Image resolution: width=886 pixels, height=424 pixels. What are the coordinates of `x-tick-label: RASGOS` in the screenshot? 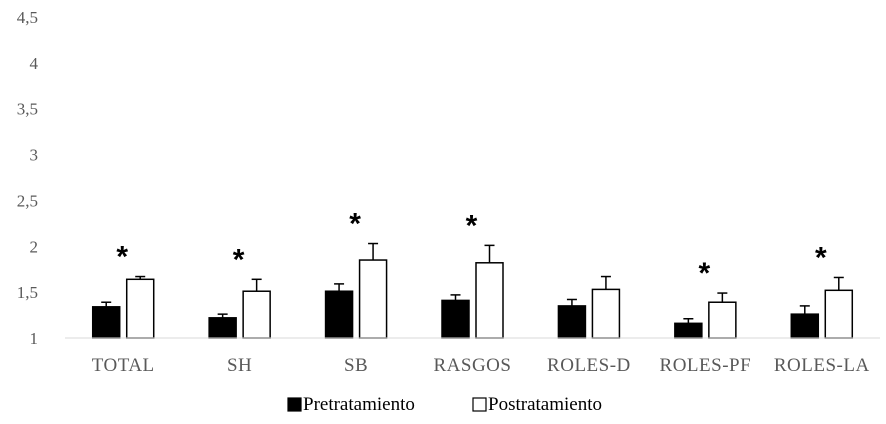 It's located at (473, 365).